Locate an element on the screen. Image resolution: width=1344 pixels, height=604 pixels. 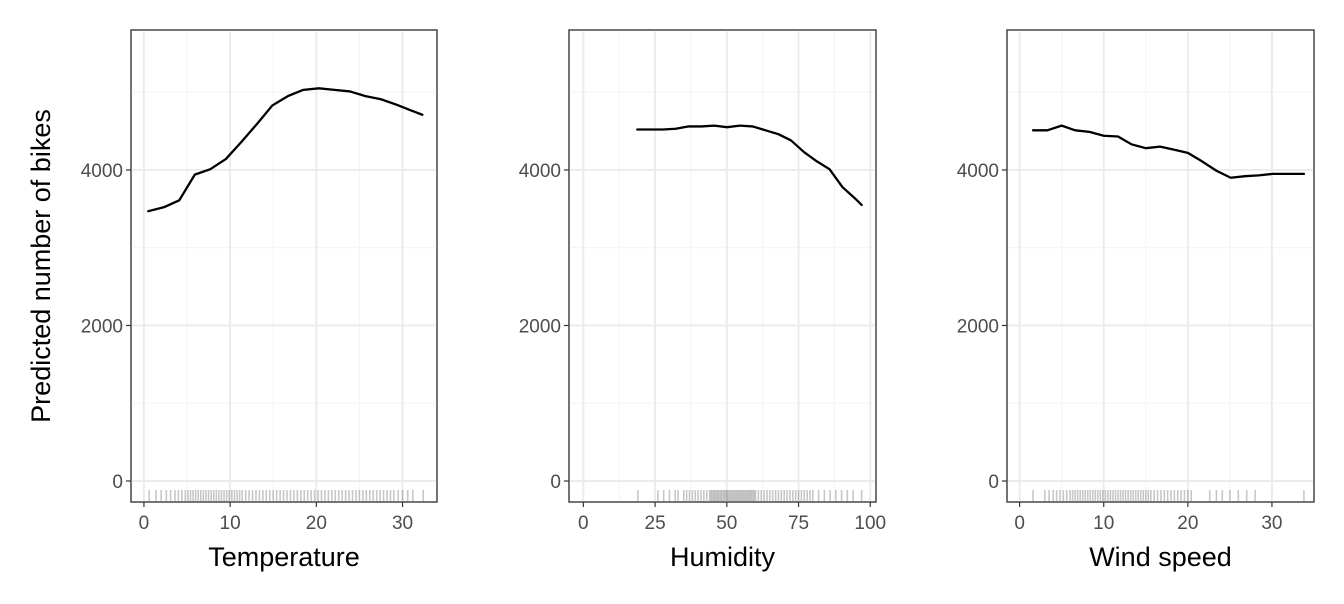
x-axis-title: Temperature is located at coordinates (284, 557).